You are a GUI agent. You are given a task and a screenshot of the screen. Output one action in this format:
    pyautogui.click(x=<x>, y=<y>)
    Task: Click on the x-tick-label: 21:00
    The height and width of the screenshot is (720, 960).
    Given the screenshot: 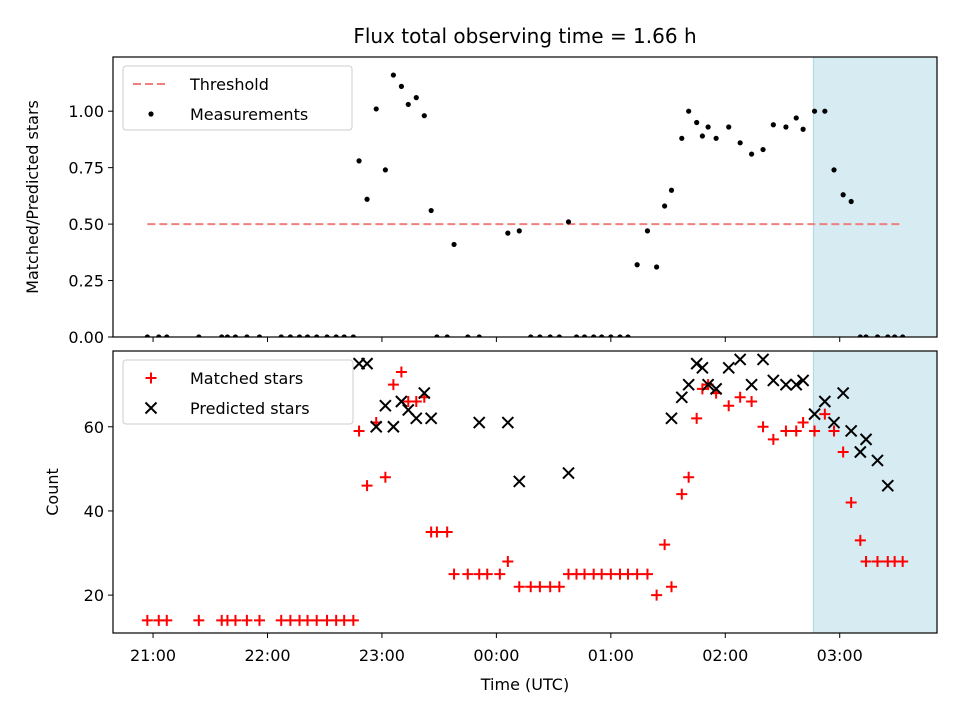 What is the action you would take?
    pyautogui.click(x=153, y=655)
    